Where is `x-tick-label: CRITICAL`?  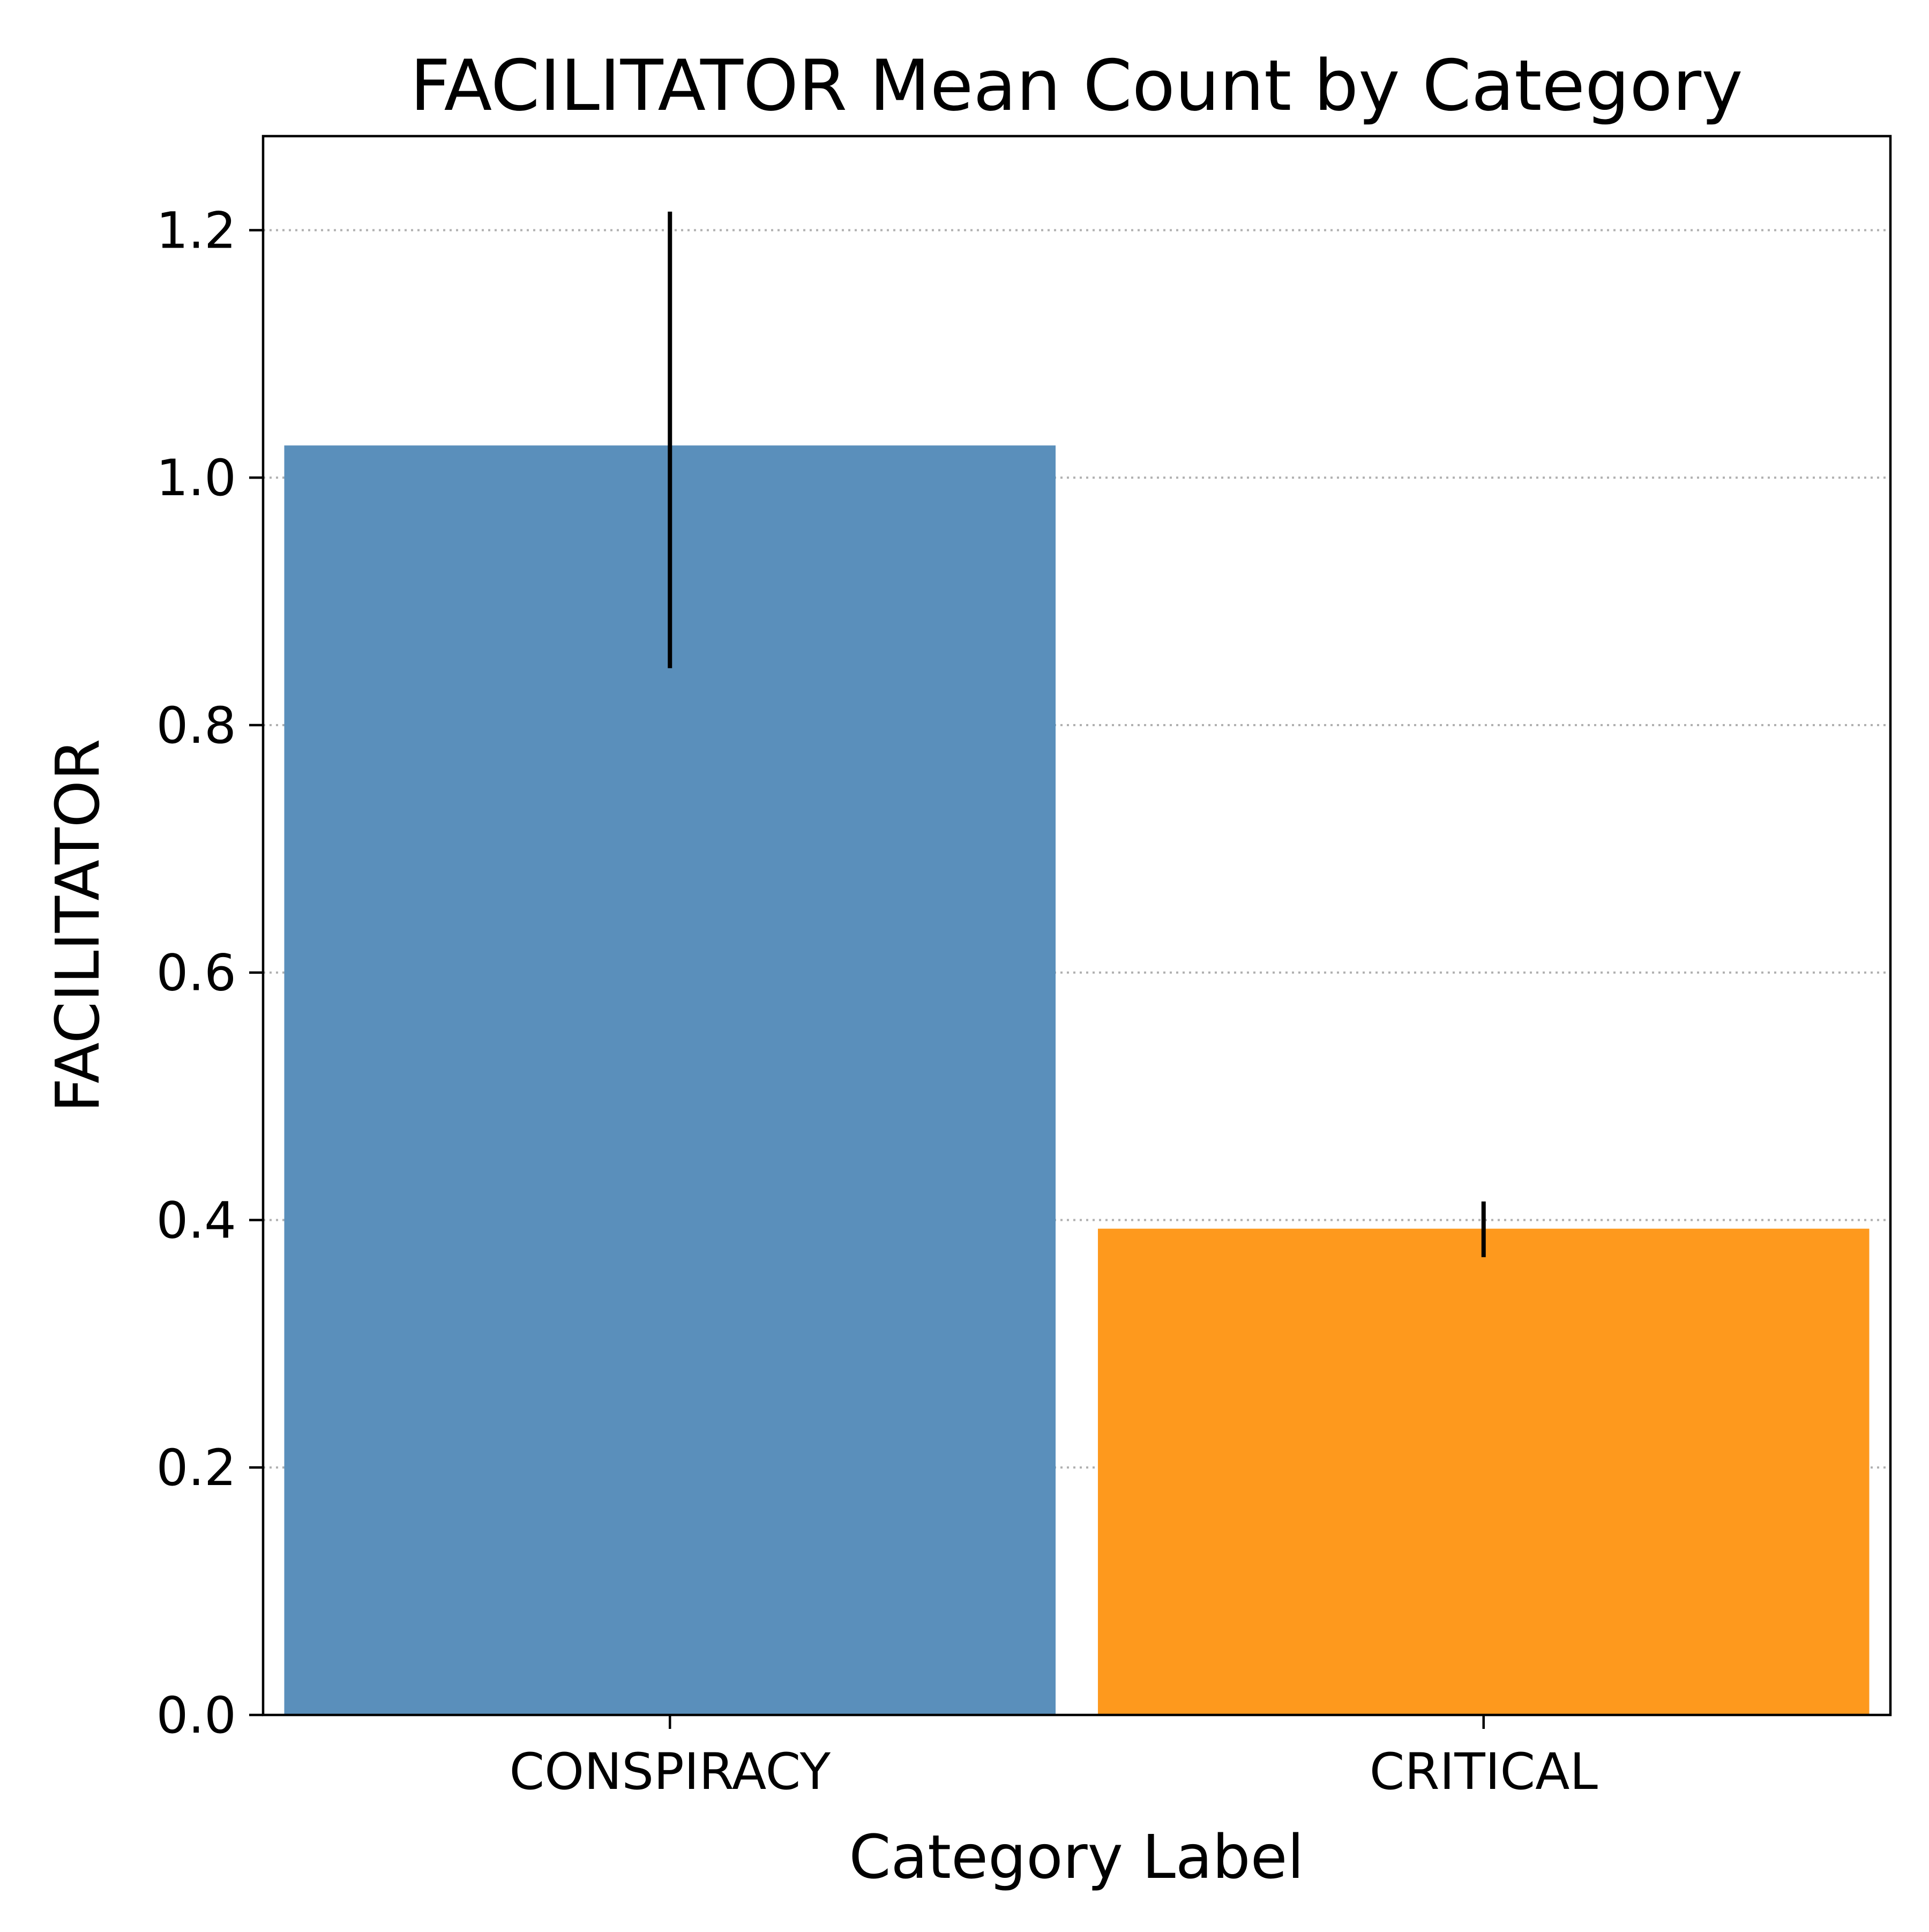 x-tick-label: CRITICAL is located at coordinates (1484, 1772).